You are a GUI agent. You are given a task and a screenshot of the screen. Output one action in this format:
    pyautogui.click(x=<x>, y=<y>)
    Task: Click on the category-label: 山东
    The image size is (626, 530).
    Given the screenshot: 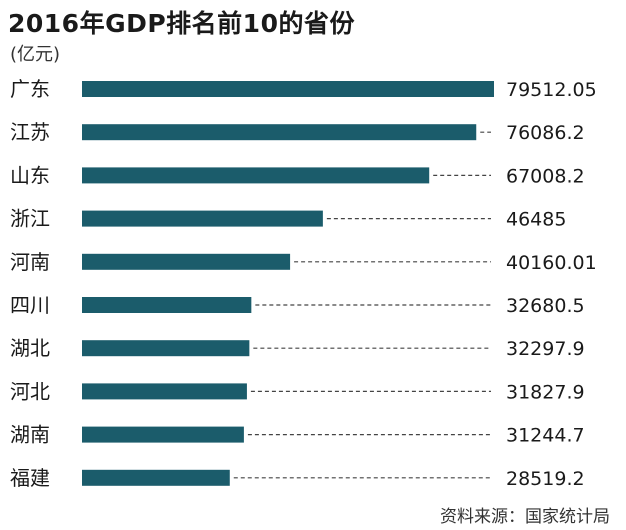 What is the action you would take?
    pyautogui.click(x=30, y=175)
    